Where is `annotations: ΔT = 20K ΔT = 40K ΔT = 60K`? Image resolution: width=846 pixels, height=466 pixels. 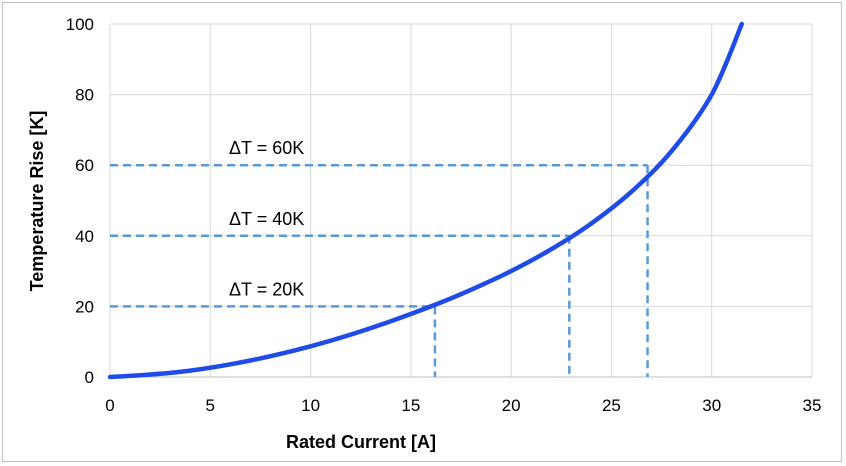 annotations: ΔT = 20K ΔT = 40K ΔT = 60K is located at coordinates (266, 218).